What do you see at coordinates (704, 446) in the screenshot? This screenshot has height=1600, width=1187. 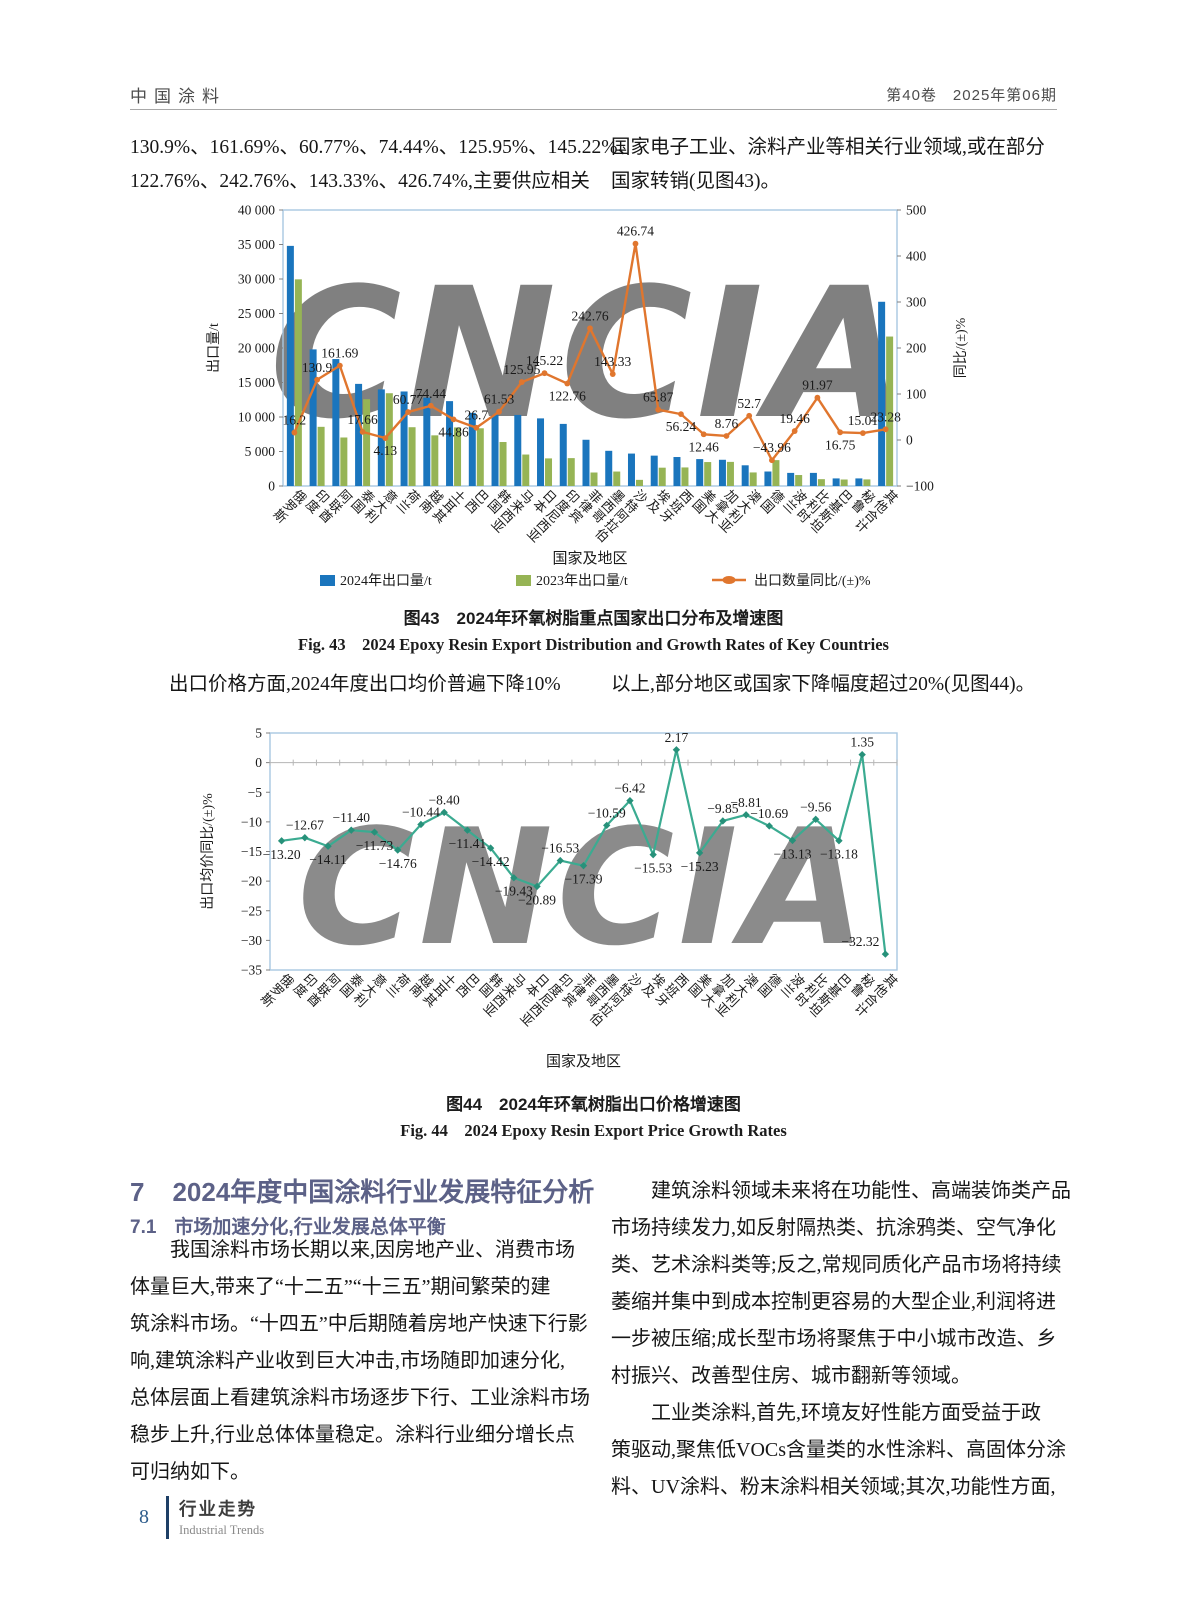 I see `svg-text: 12.46` at bounding box center [704, 446].